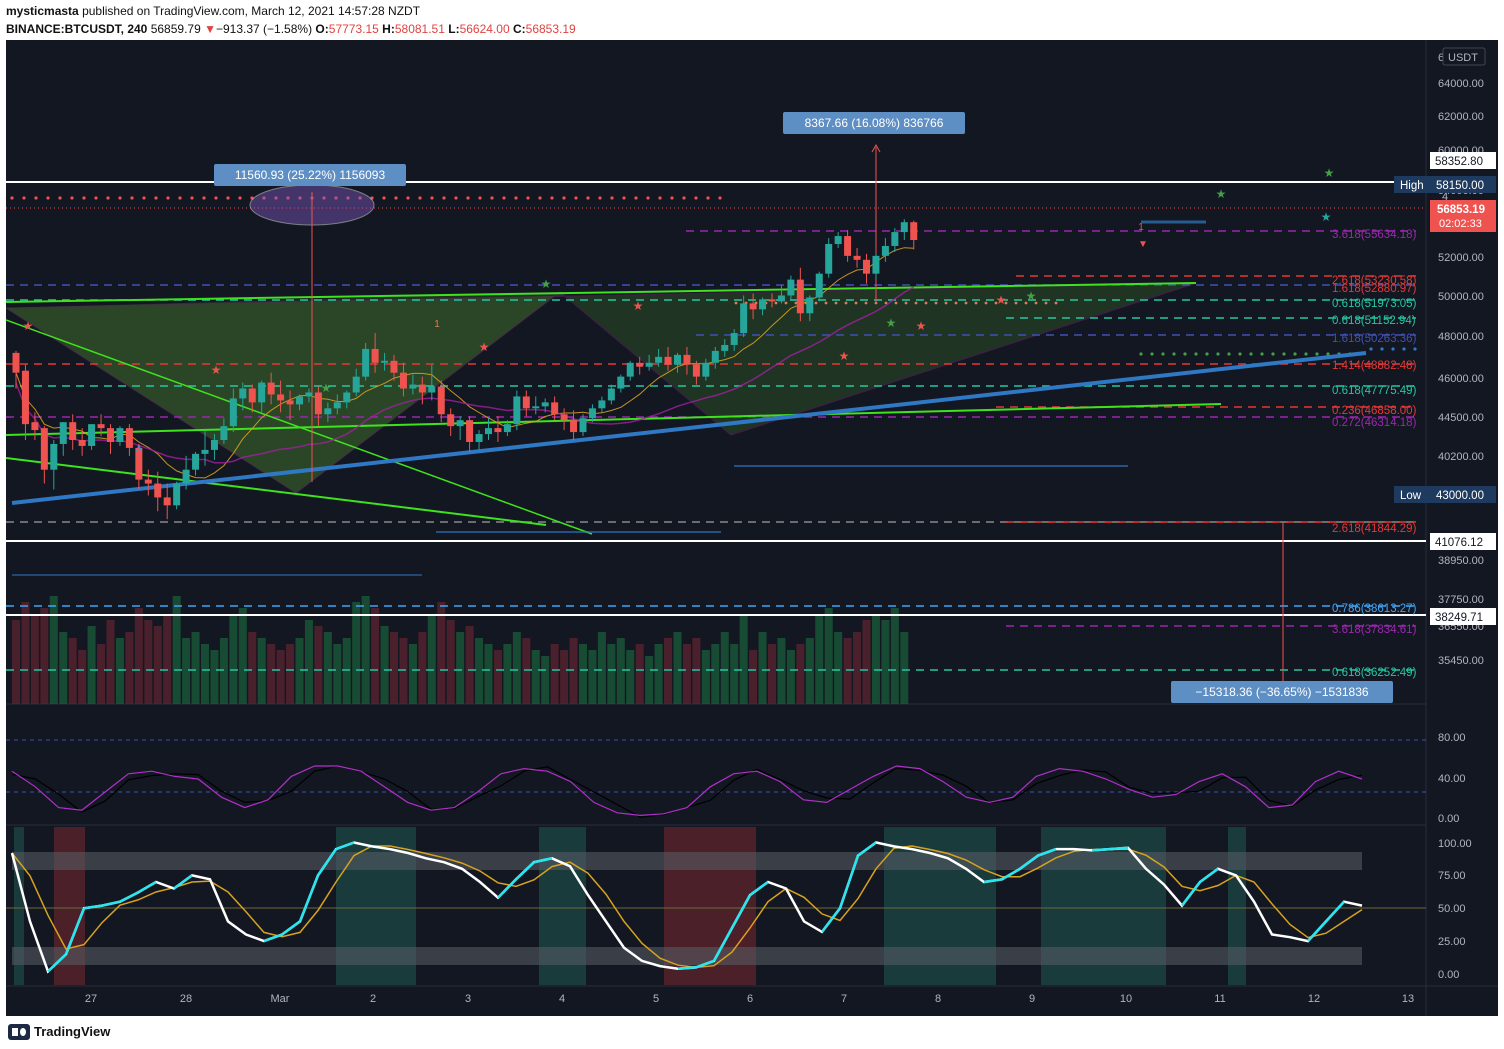 The height and width of the screenshot is (1049, 1504). What do you see at coordinates (1374, 289) in the screenshot?
I see `fib-label: 1.618(52880.97)` at bounding box center [1374, 289].